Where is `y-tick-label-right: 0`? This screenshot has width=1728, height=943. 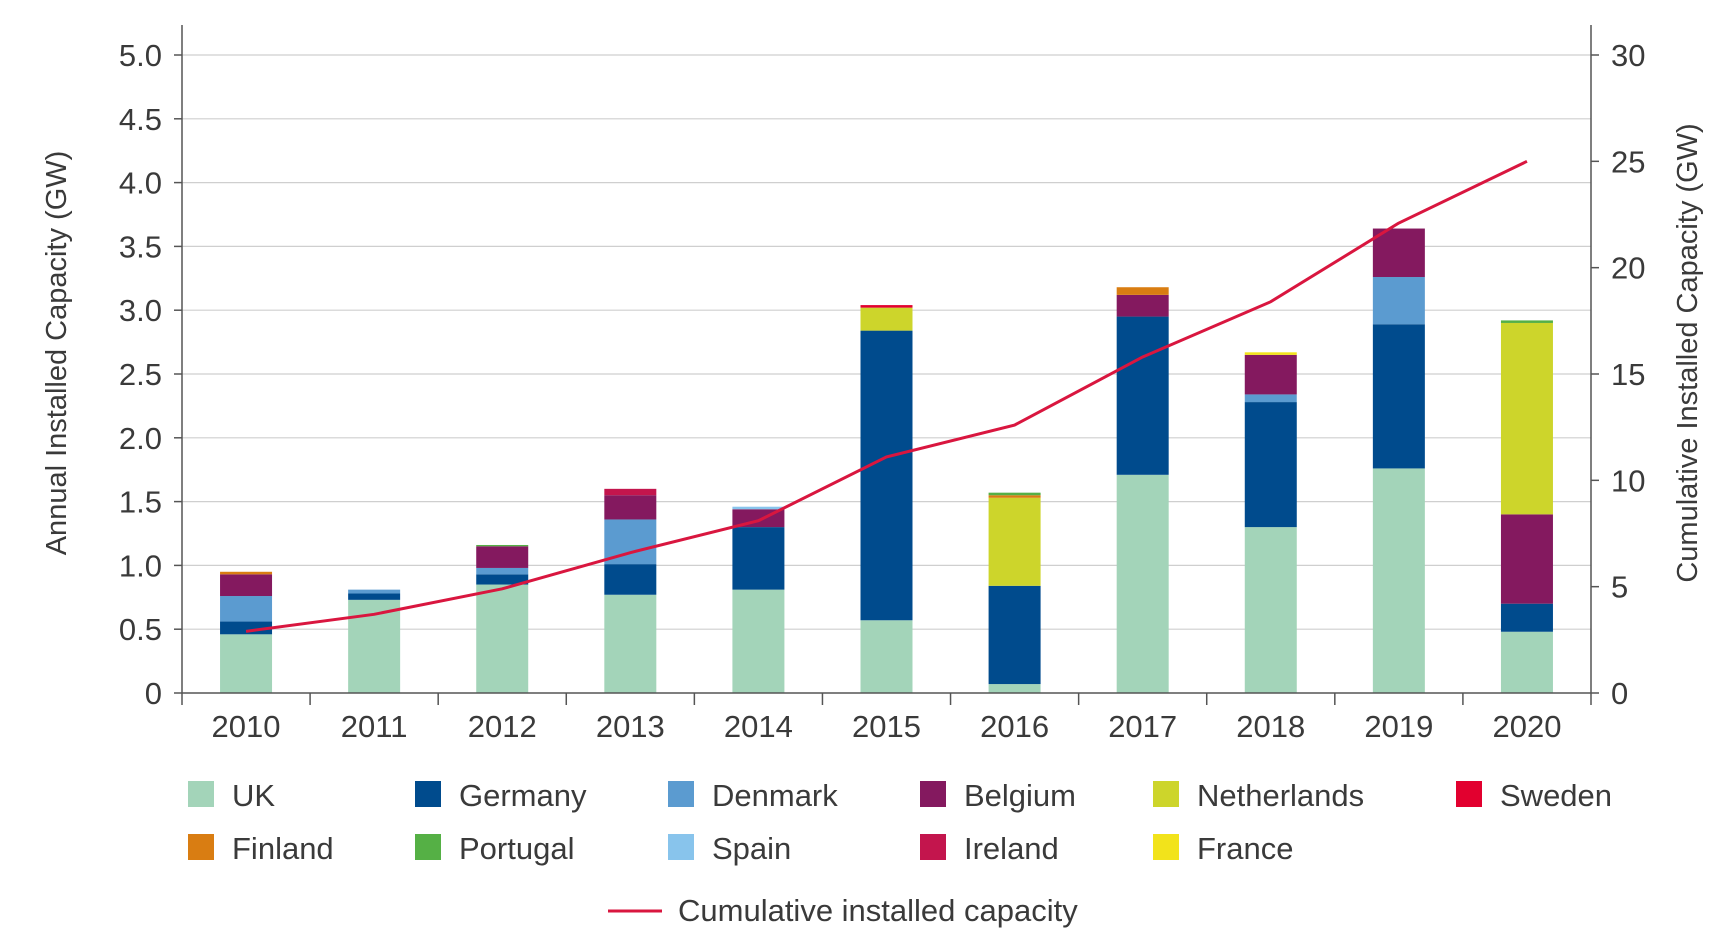 y-tick-label-right: 0 is located at coordinates (1619, 693).